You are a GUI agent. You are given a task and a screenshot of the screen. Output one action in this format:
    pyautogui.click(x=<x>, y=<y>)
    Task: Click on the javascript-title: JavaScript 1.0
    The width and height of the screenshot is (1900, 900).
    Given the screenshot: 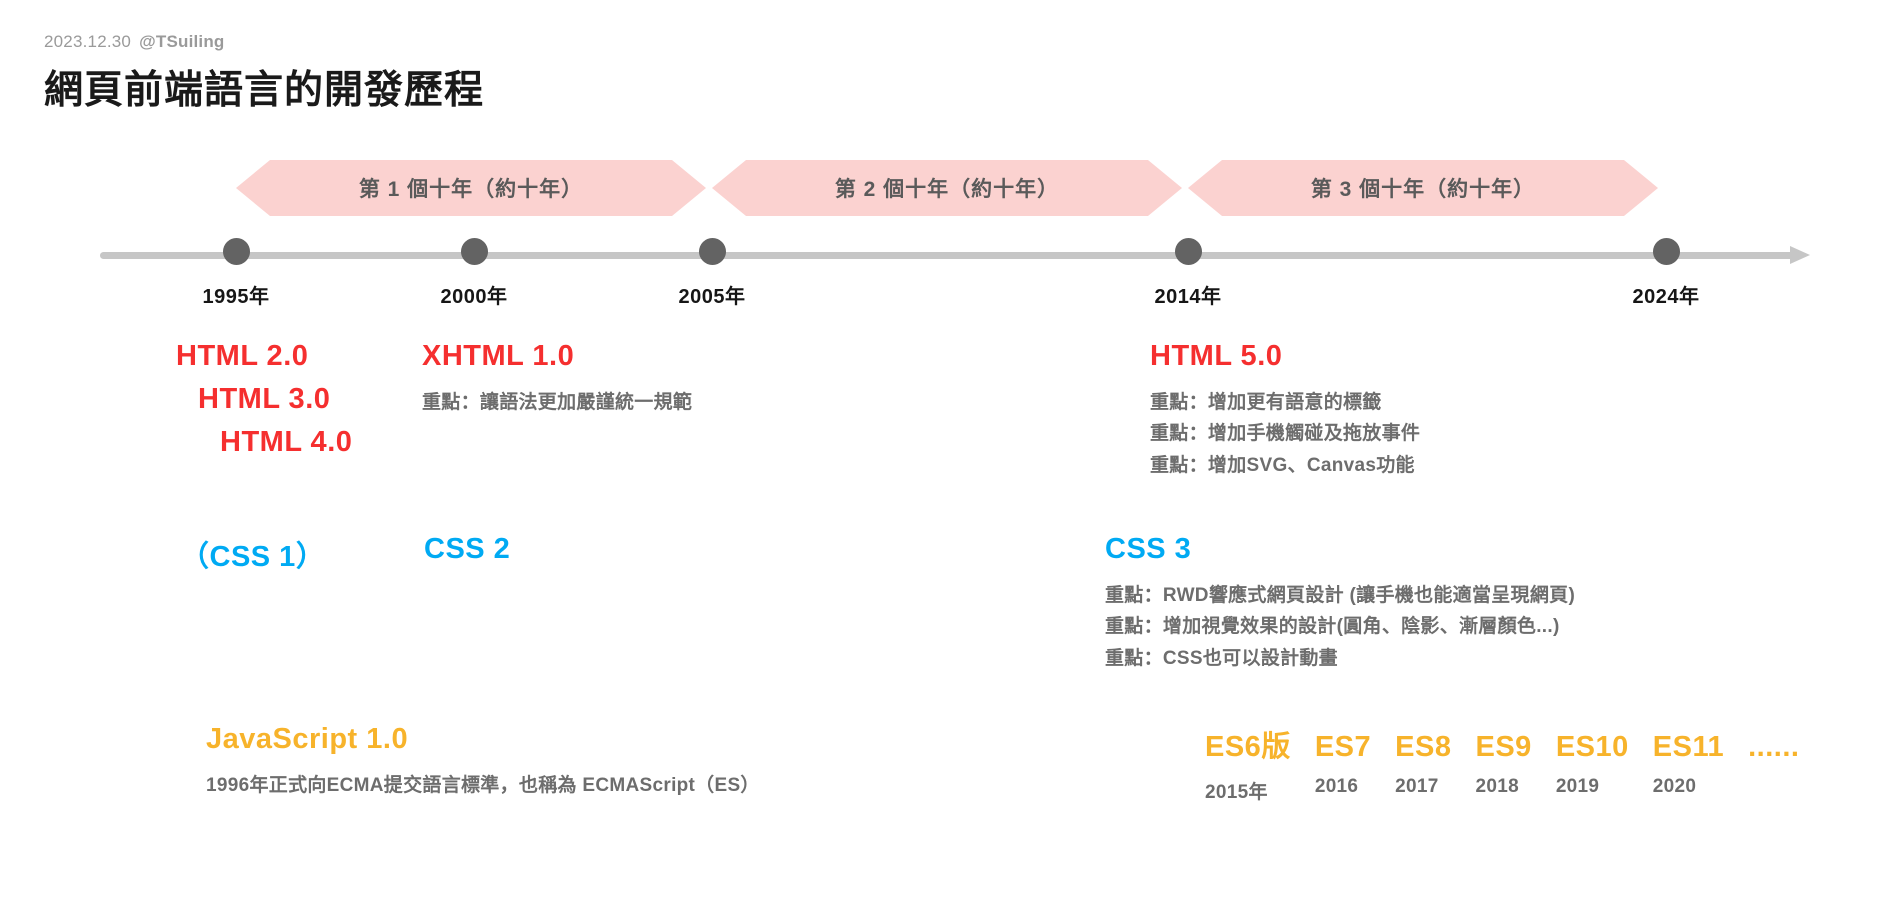 What is the action you would take?
    pyautogui.click(x=307, y=739)
    